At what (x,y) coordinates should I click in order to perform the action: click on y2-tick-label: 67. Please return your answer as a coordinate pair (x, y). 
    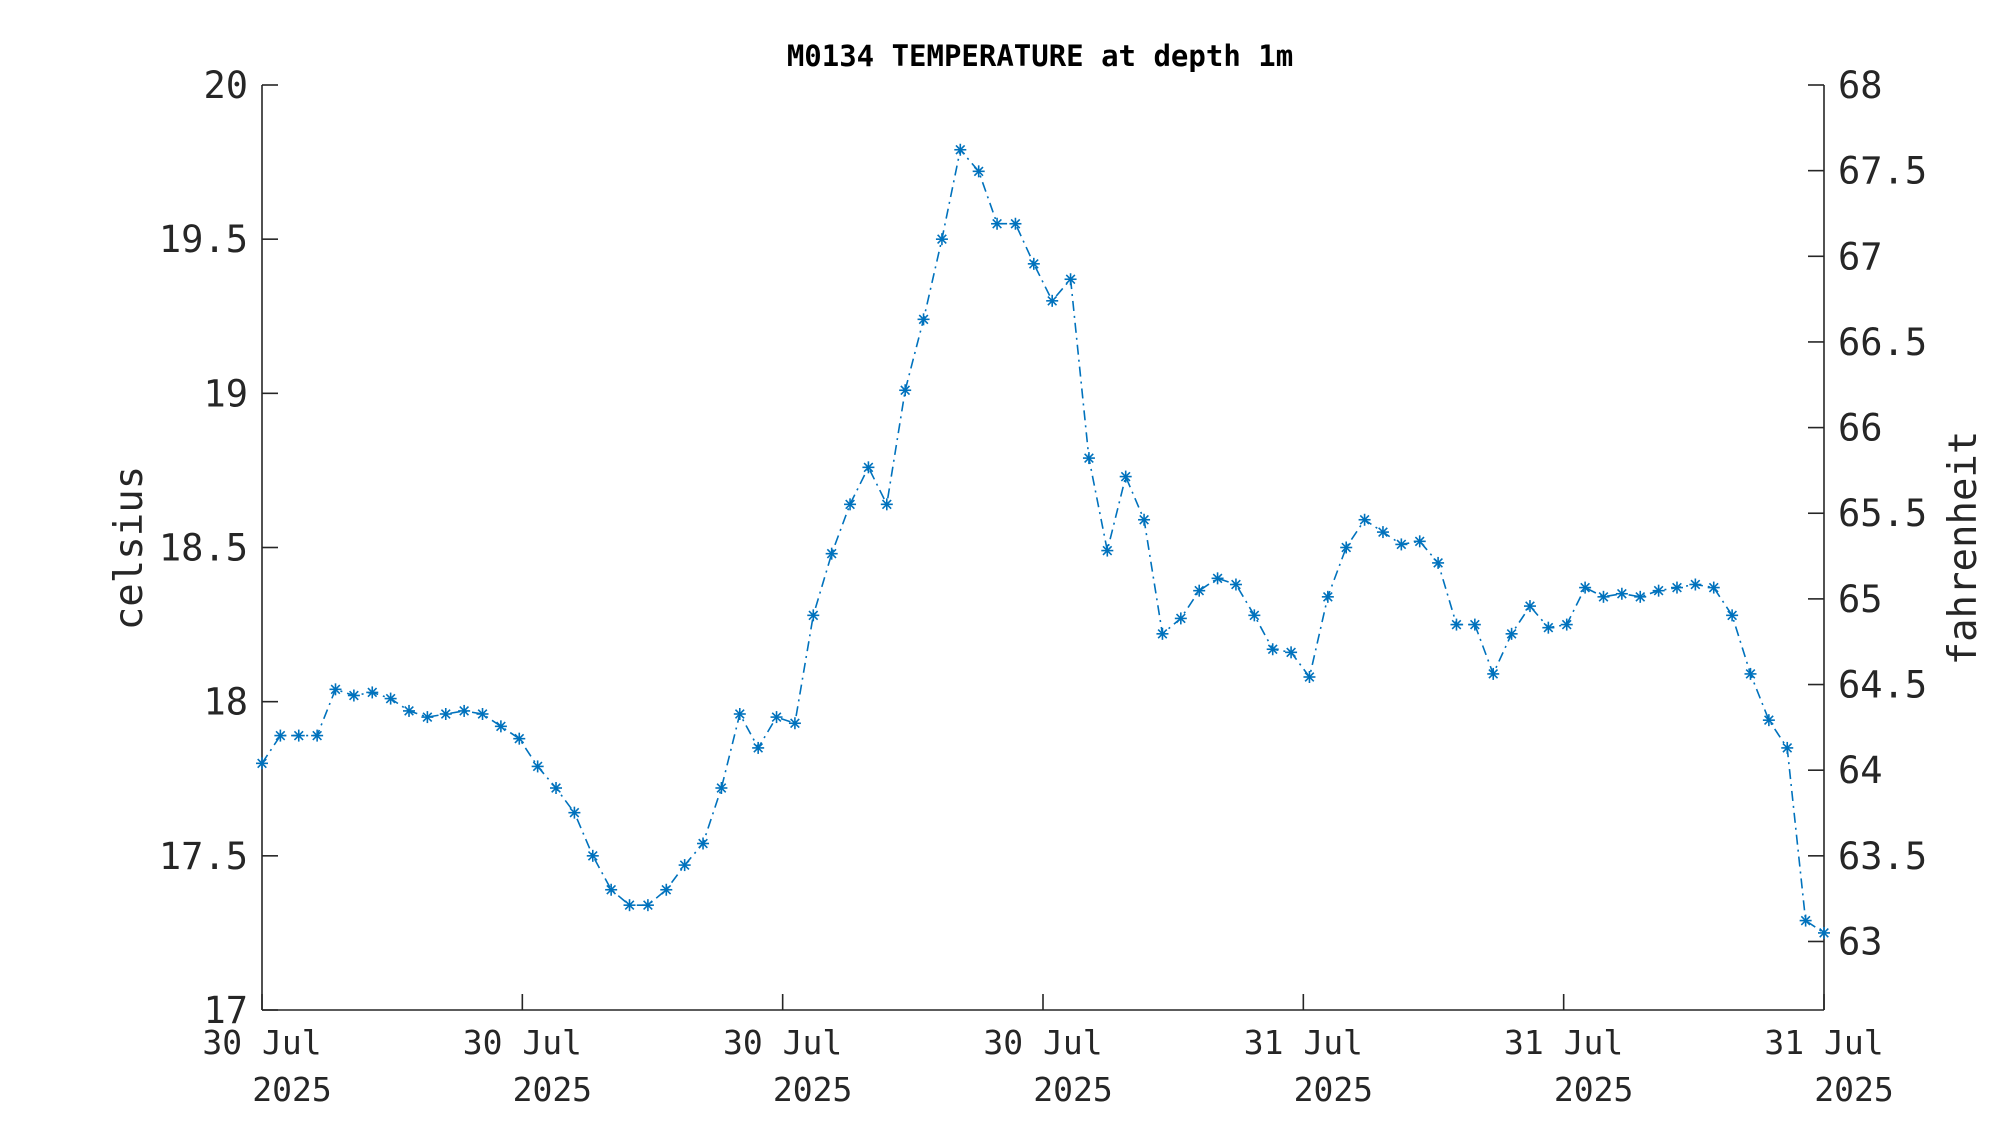
    Looking at the image, I should click on (1860, 256).